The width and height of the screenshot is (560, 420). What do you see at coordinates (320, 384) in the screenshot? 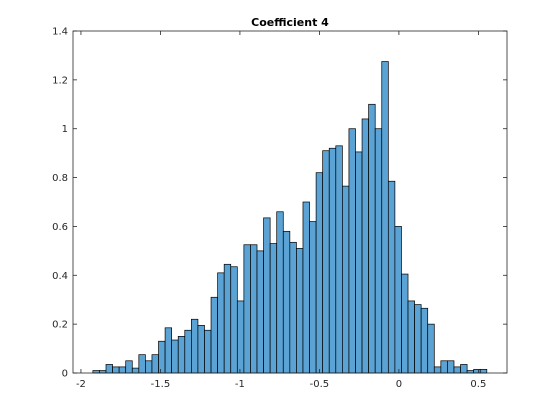
I see `x-tick-label: -0.5` at bounding box center [320, 384].